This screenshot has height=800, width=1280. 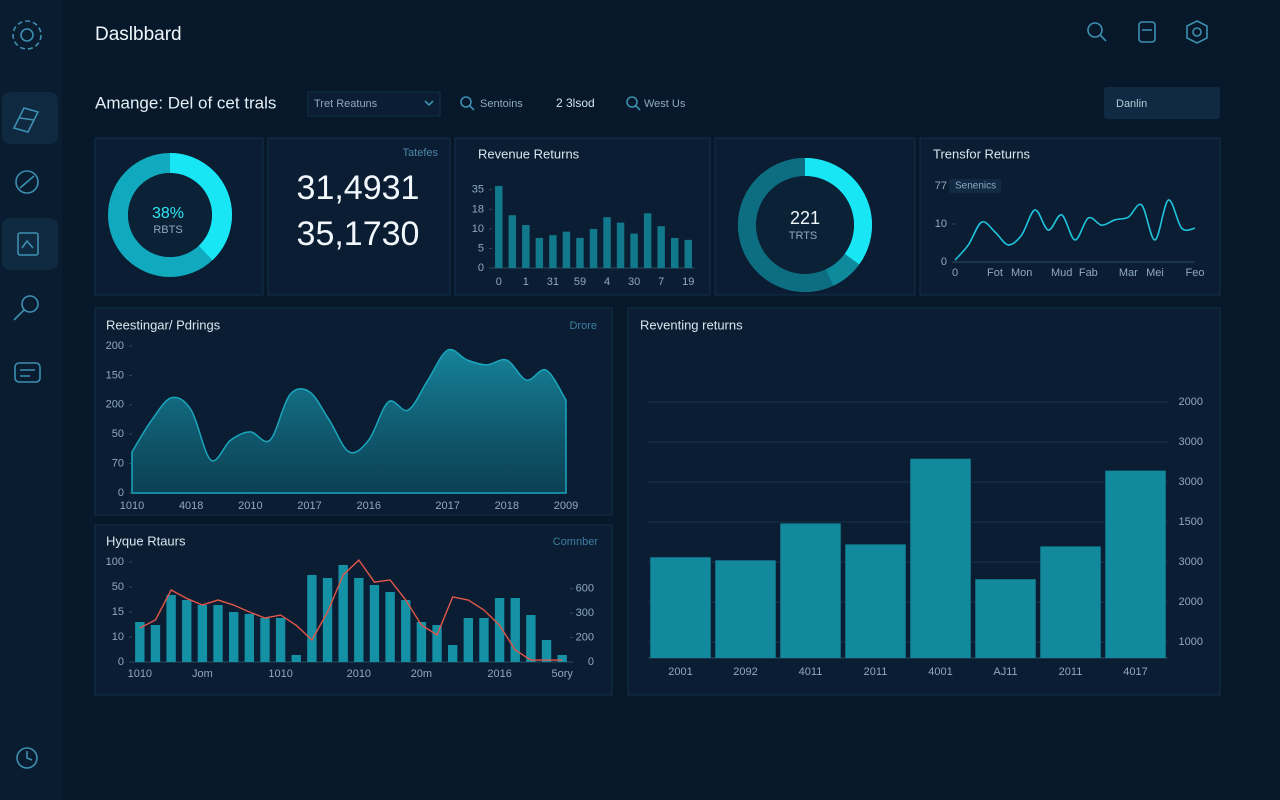 What do you see at coordinates (168, 213) in the screenshot?
I see `donut-value: 38%` at bounding box center [168, 213].